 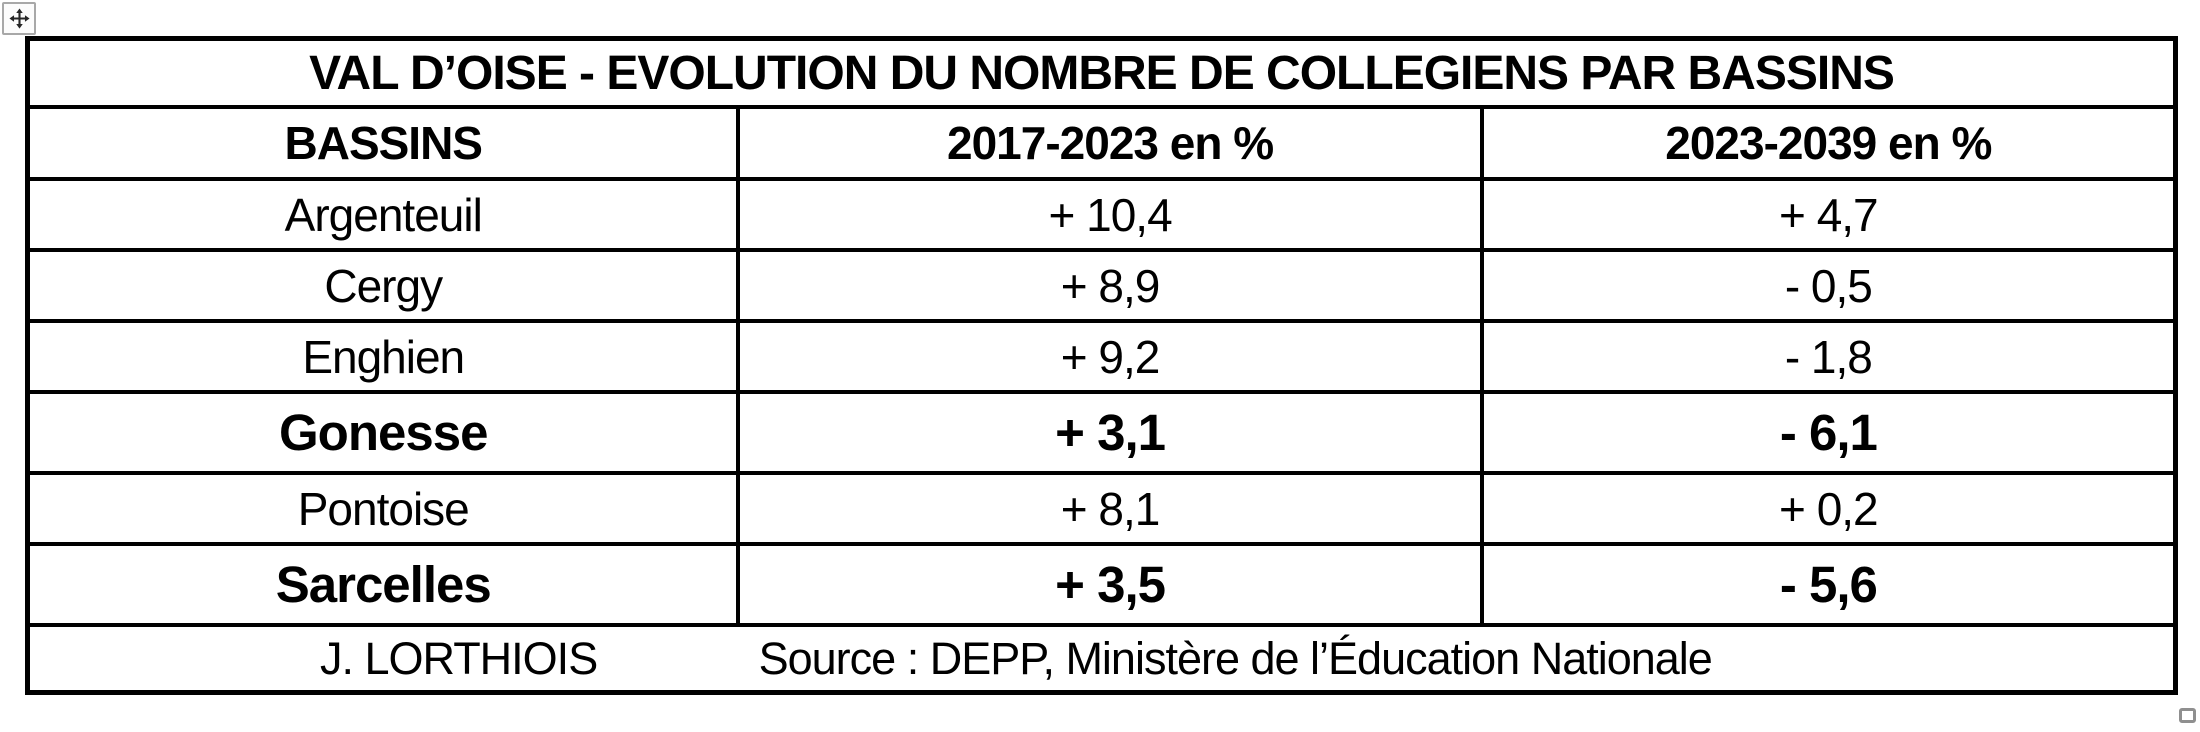 What do you see at coordinates (458, 658) in the screenshot?
I see `footer-author: J. LORTHIOIS` at bounding box center [458, 658].